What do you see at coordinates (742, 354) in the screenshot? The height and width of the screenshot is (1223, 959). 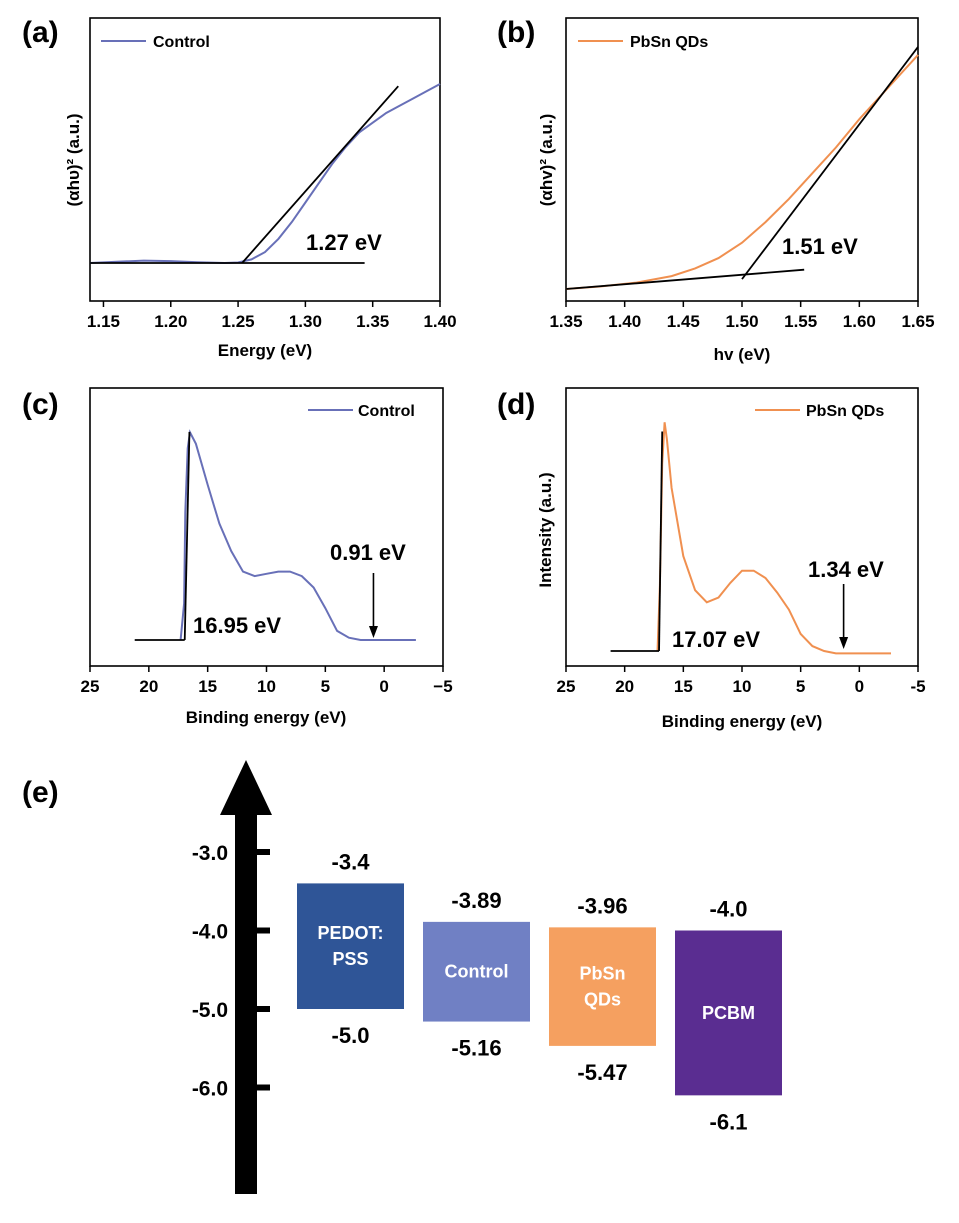 I see `panel-b-xlabel: hv (eV)` at bounding box center [742, 354].